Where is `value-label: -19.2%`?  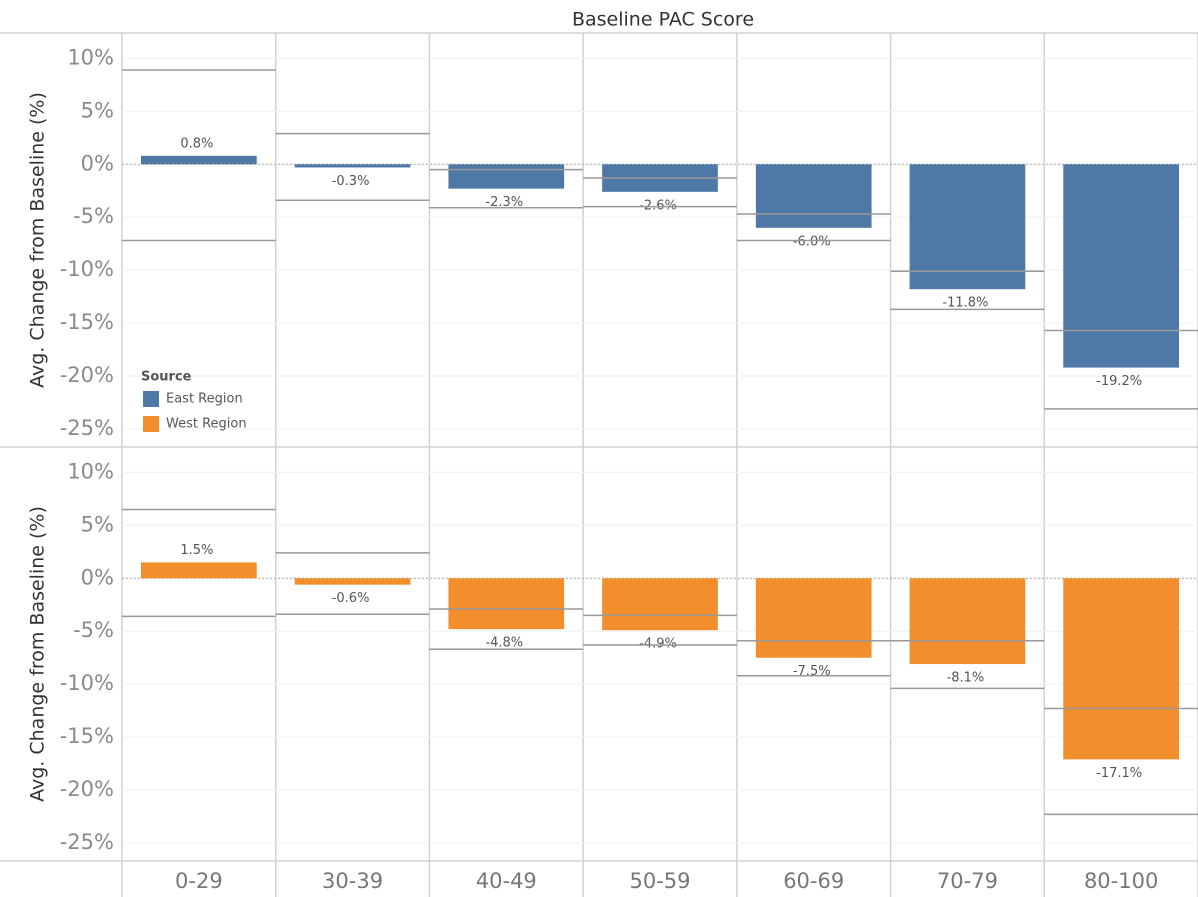 value-label: -19.2% is located at coordinates (1119, 381).